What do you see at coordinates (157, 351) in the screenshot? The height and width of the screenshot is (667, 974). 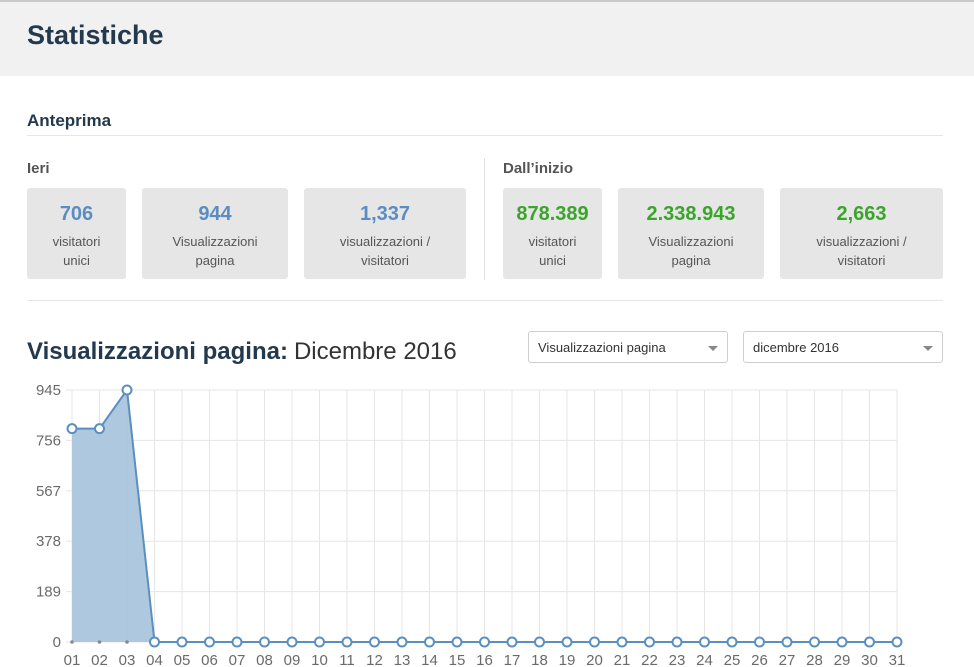 I see `chart-title-label: Visualizzazioni pagina:` at bounding box center [157, 351].